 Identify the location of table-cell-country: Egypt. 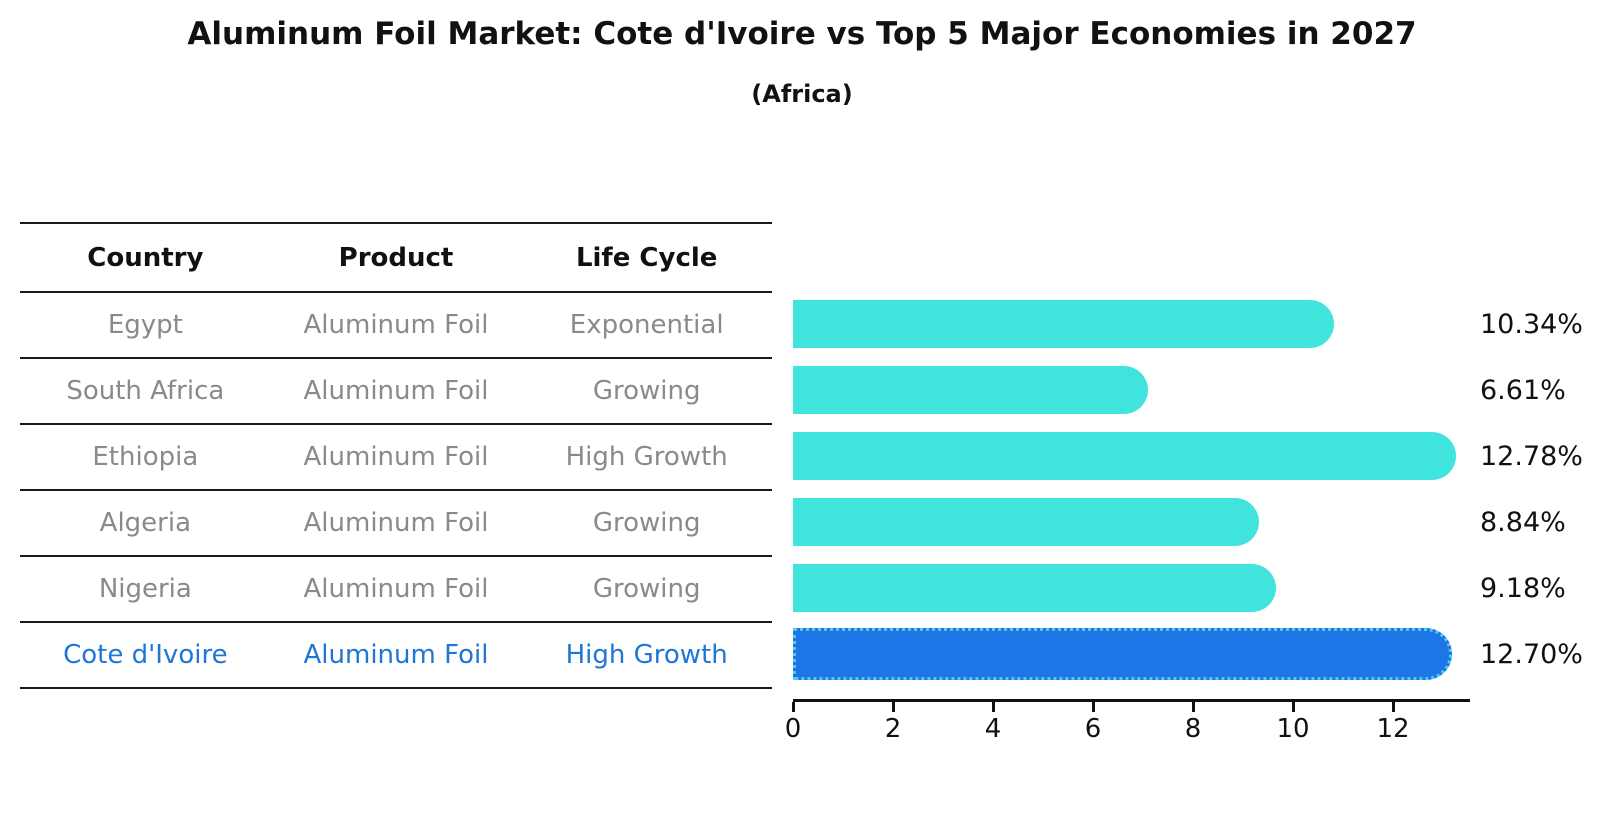
(145, 325).